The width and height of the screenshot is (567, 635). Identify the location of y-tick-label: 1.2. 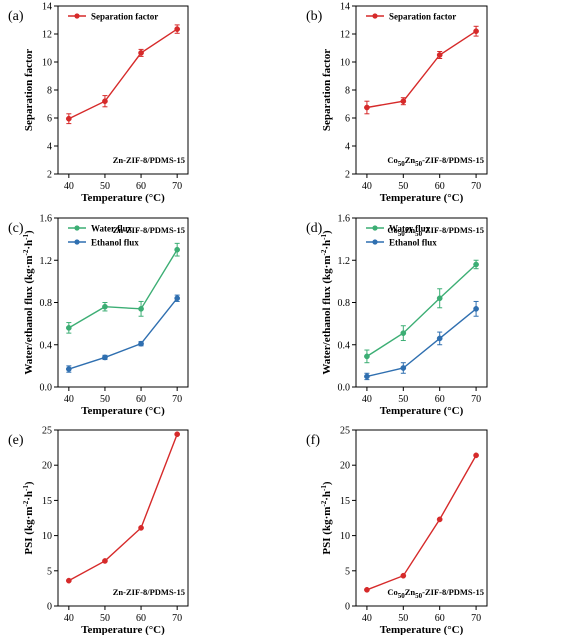
(344, 261).